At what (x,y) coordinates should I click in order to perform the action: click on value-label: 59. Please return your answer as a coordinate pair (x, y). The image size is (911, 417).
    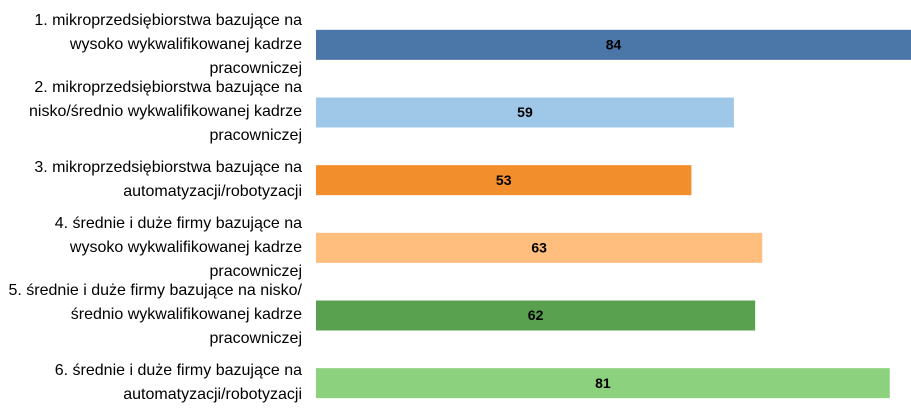
    Looking at the image, I should click on (525, 112).